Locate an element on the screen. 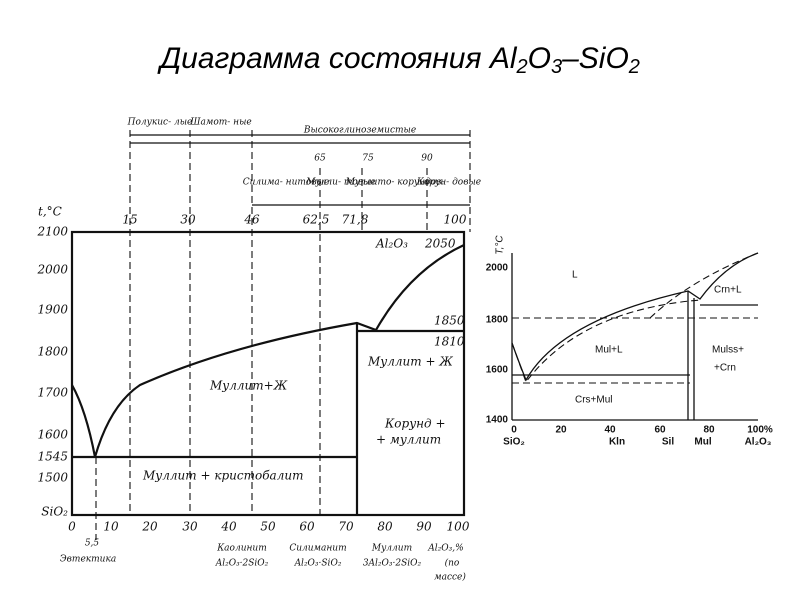  x-name: Sil is located at coordinates (668, 442).